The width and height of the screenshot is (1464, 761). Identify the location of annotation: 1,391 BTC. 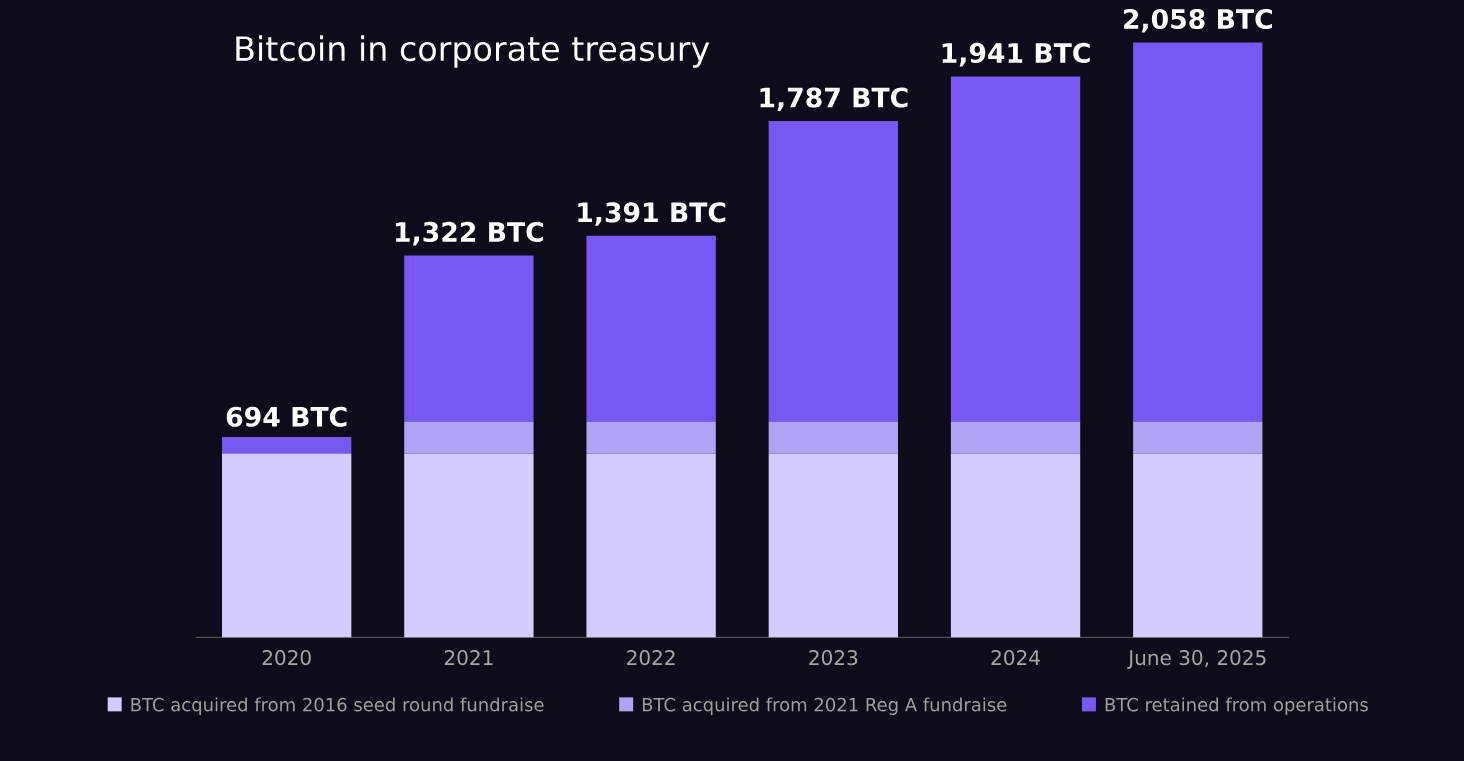
(652, 214).